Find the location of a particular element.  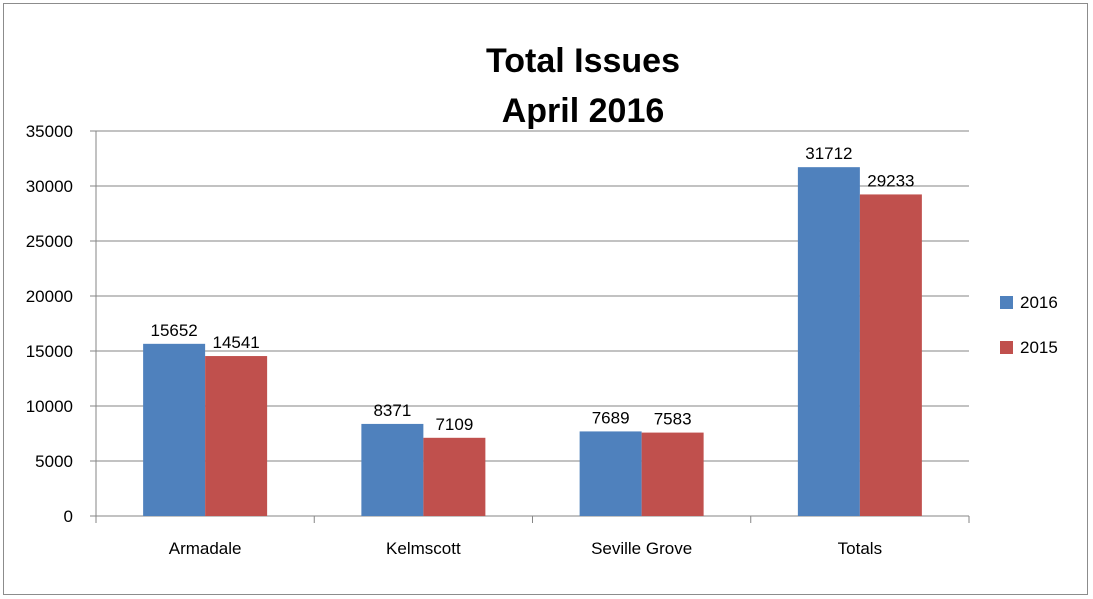

bar-2016-totals is located at coordinates (828, 341).